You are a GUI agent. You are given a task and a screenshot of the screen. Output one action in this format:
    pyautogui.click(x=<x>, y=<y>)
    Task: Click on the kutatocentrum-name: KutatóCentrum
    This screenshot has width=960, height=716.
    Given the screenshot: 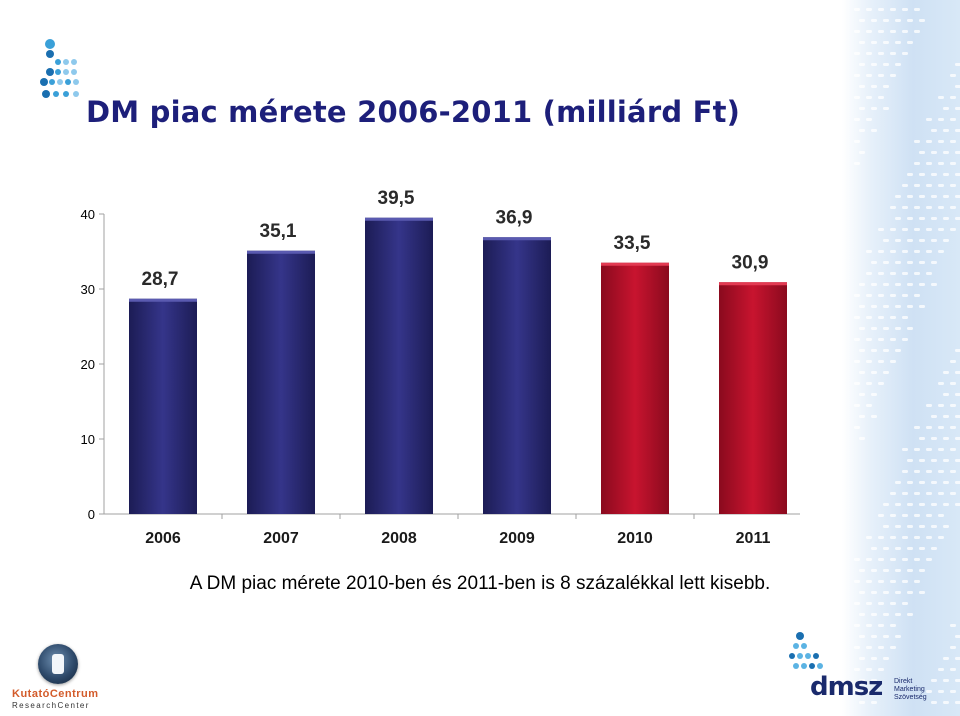 What is the action you would take?
    pyautogui.click(x=55, y=694)
    